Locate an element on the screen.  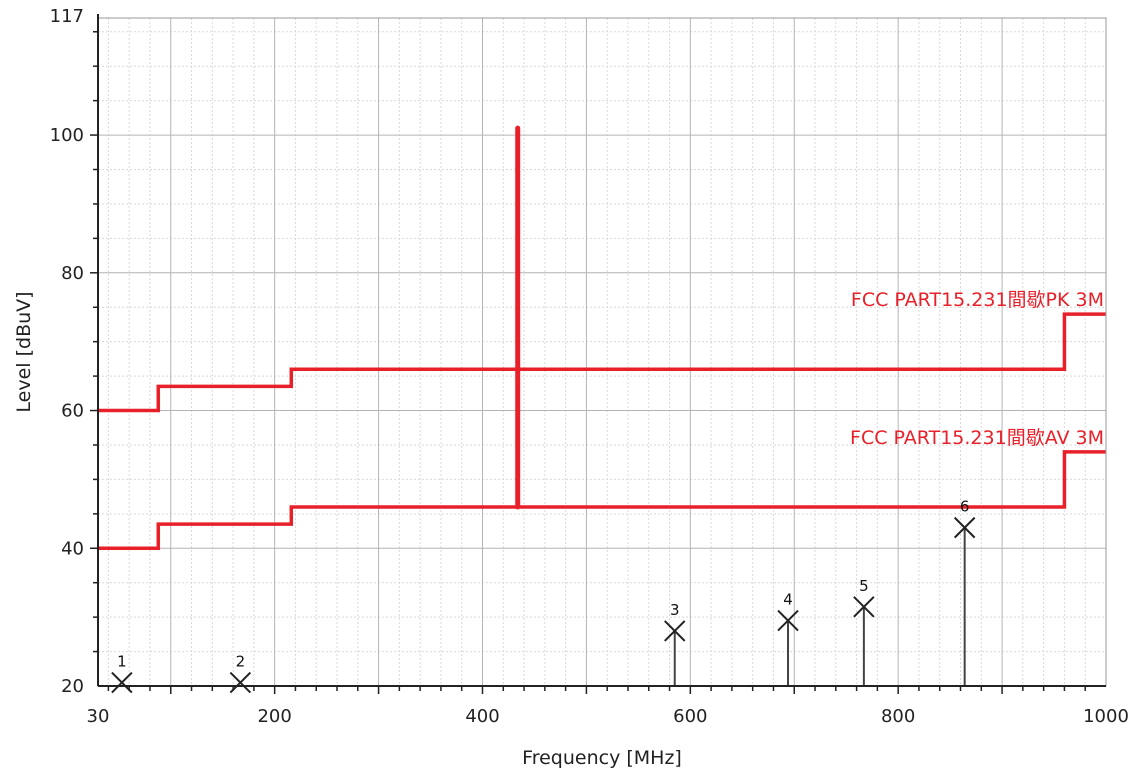
marker-5: 5 is located at coordinates (864, 631).